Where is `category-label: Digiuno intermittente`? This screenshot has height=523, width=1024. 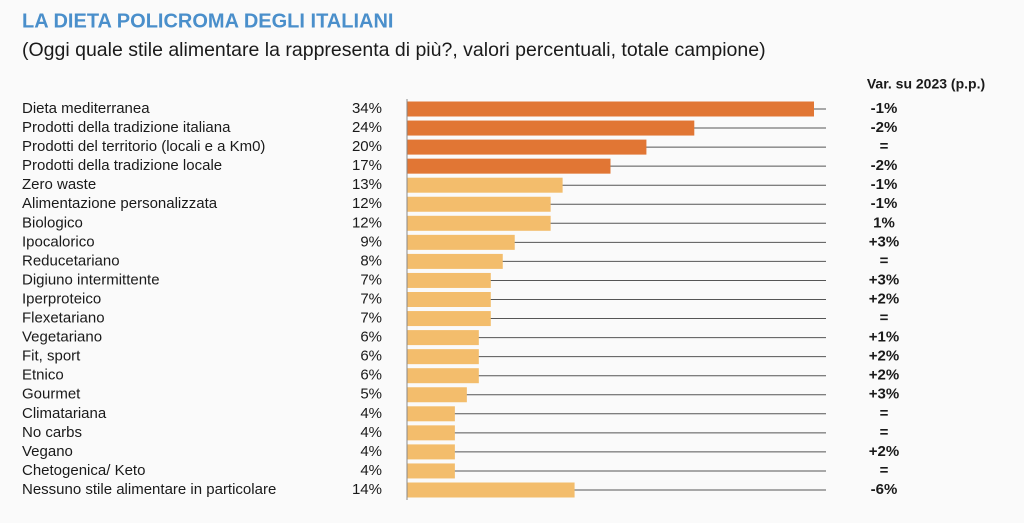 category-label: Digiuno intermittente is located at coordinates (91, 279).